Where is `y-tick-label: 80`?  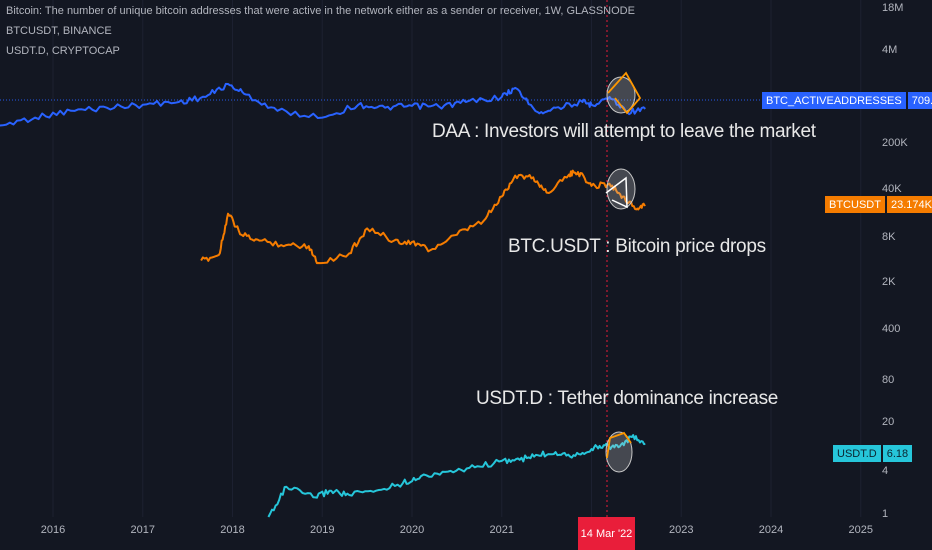 y-tick-label: 80 is located at coordinates (888, 380).